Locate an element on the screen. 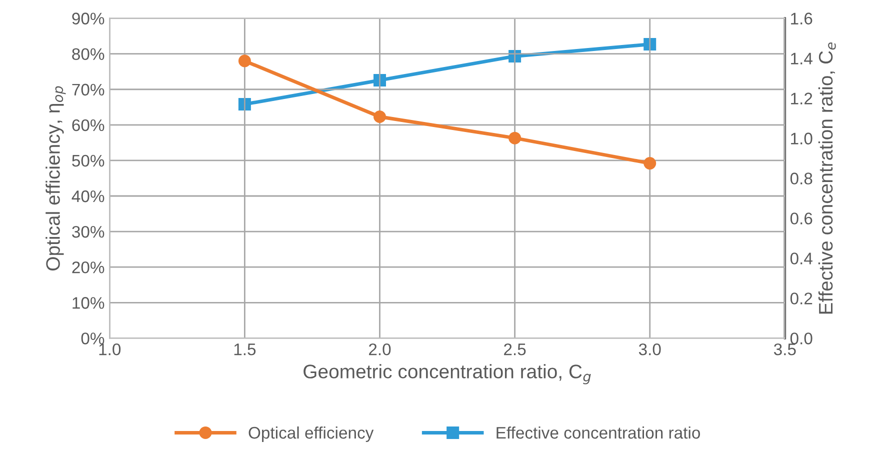 Image resolution: width=877 pixels, height=457 pixels. y2-tick-label: 0.8 is located at coordinates (801, 178).